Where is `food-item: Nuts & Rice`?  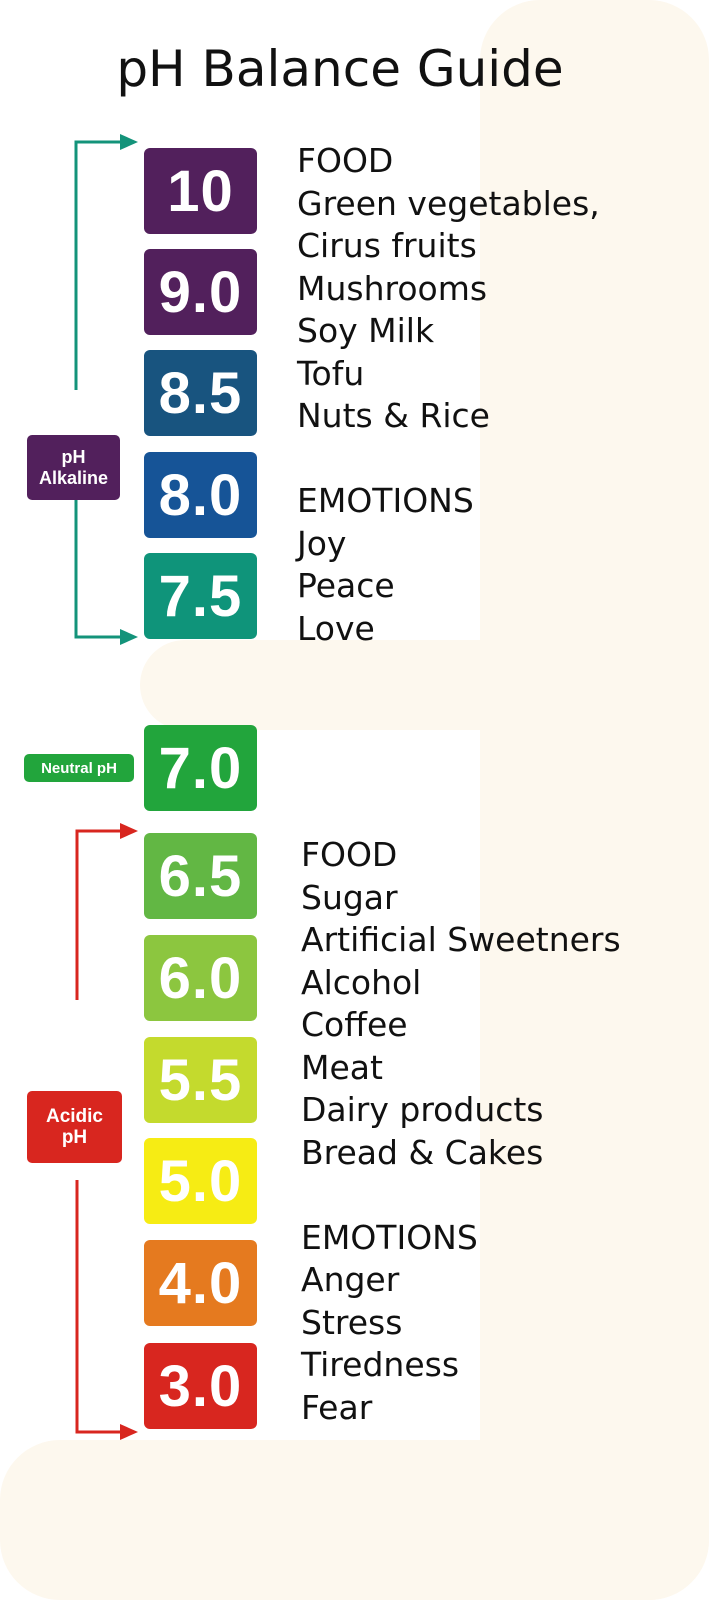
food-item: Nuts & Rice is located at coordinates (393, 415).